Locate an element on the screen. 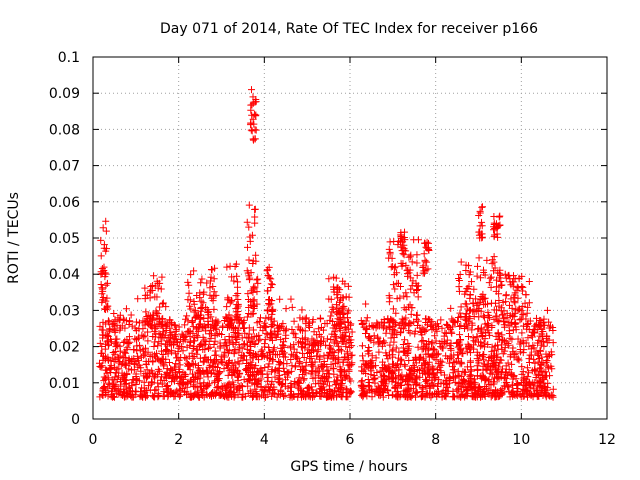  y-axis-label: ROTI / TECUs is located at coordinates (14, 238).